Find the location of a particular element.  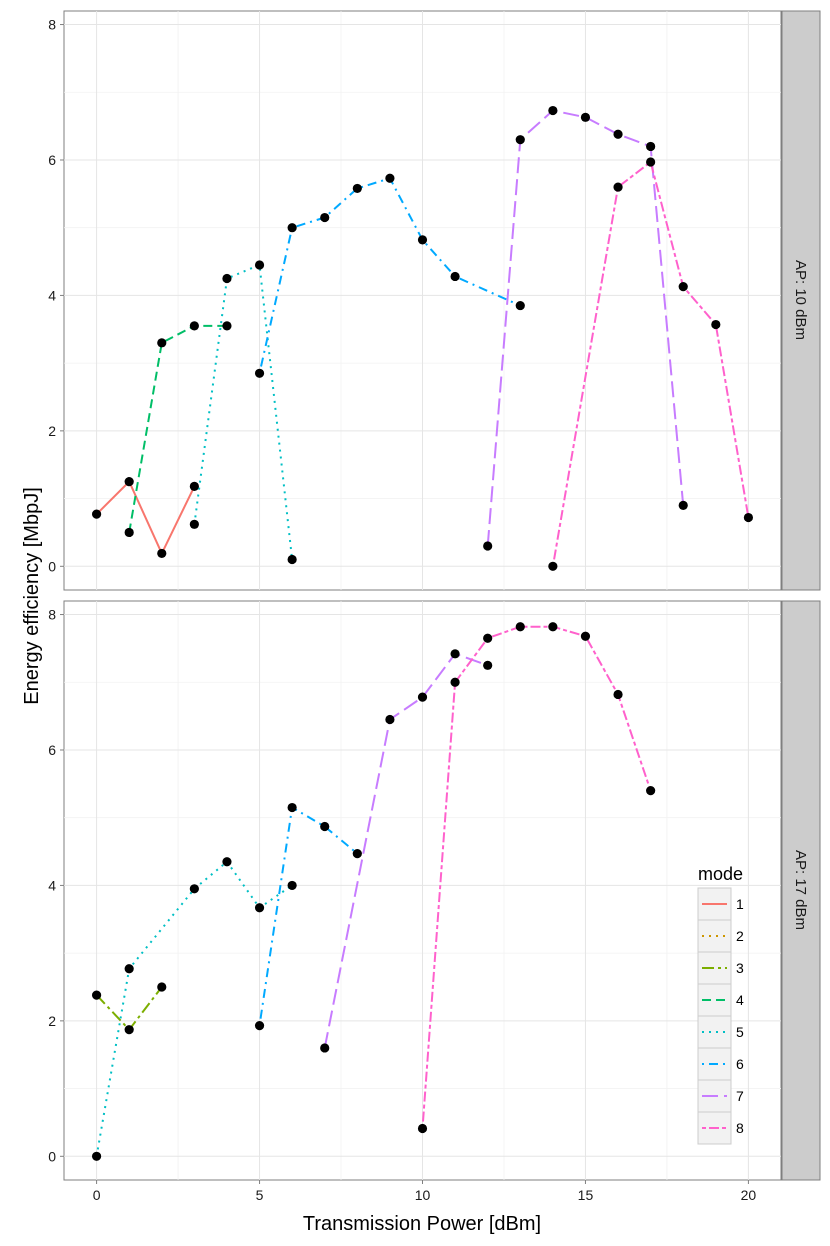

y-axis-title: Energy efficiency [MbpJ] is located at coordinates (32, 596).